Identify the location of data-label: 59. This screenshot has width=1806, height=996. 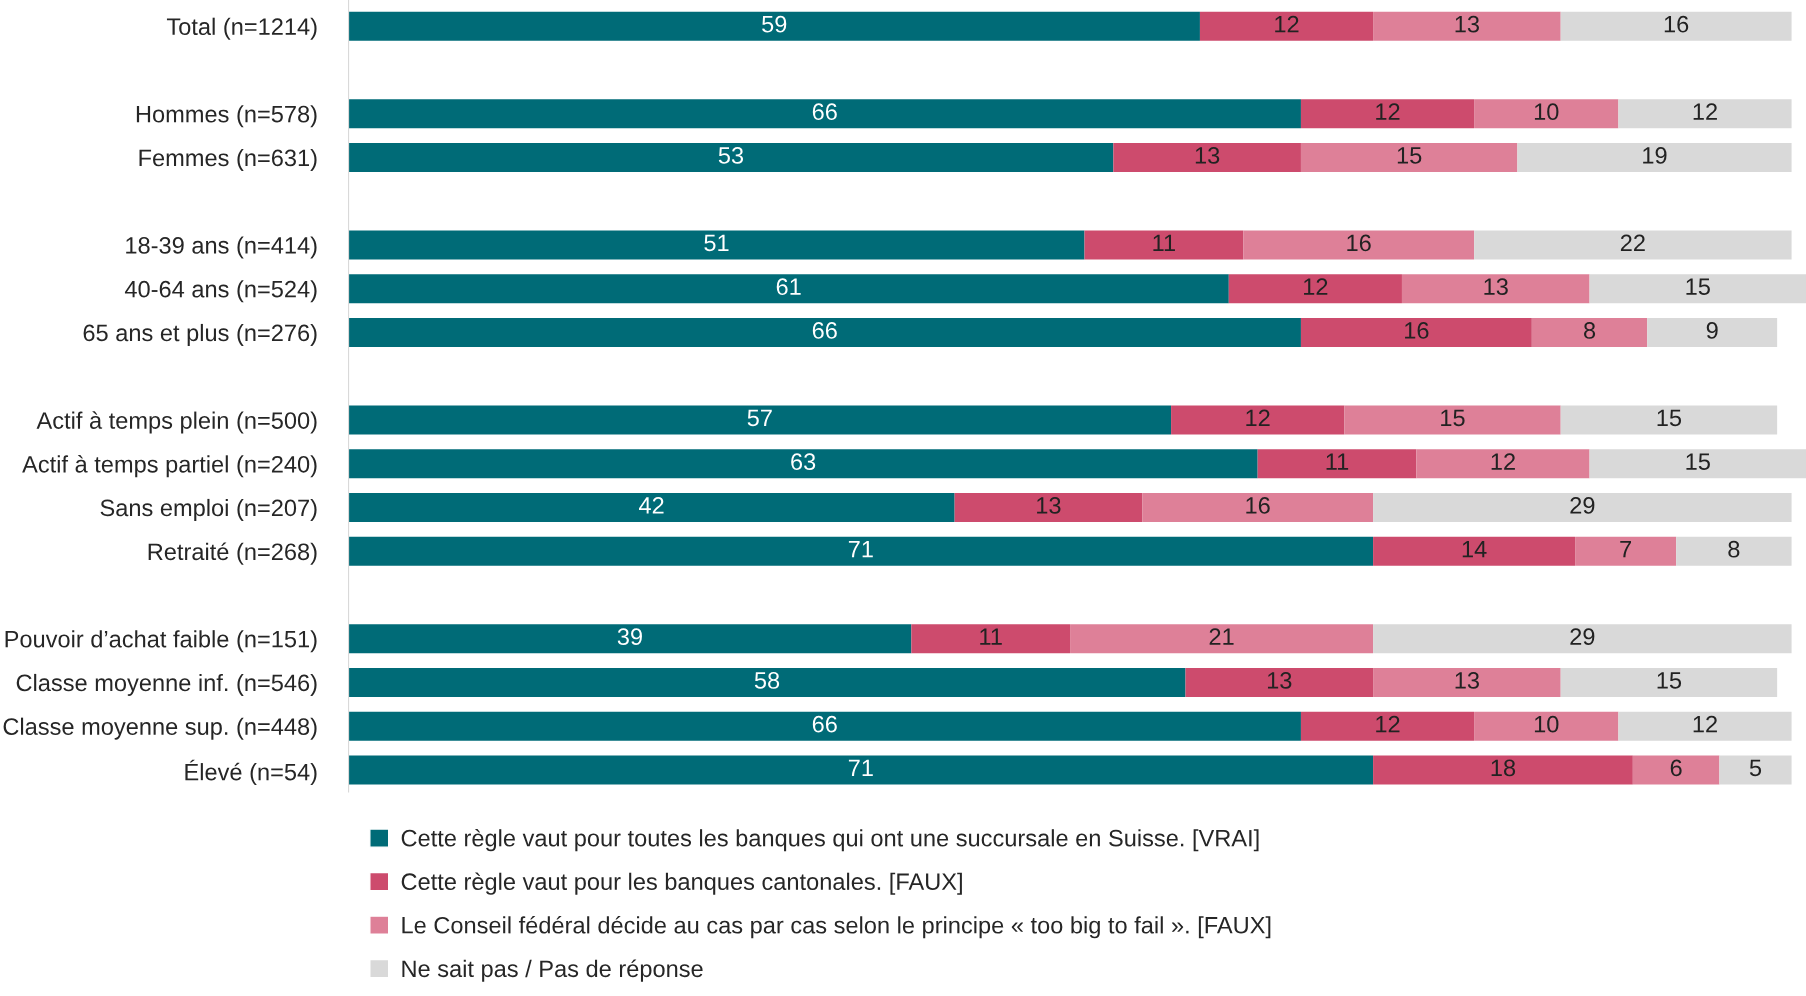
(774, 24).